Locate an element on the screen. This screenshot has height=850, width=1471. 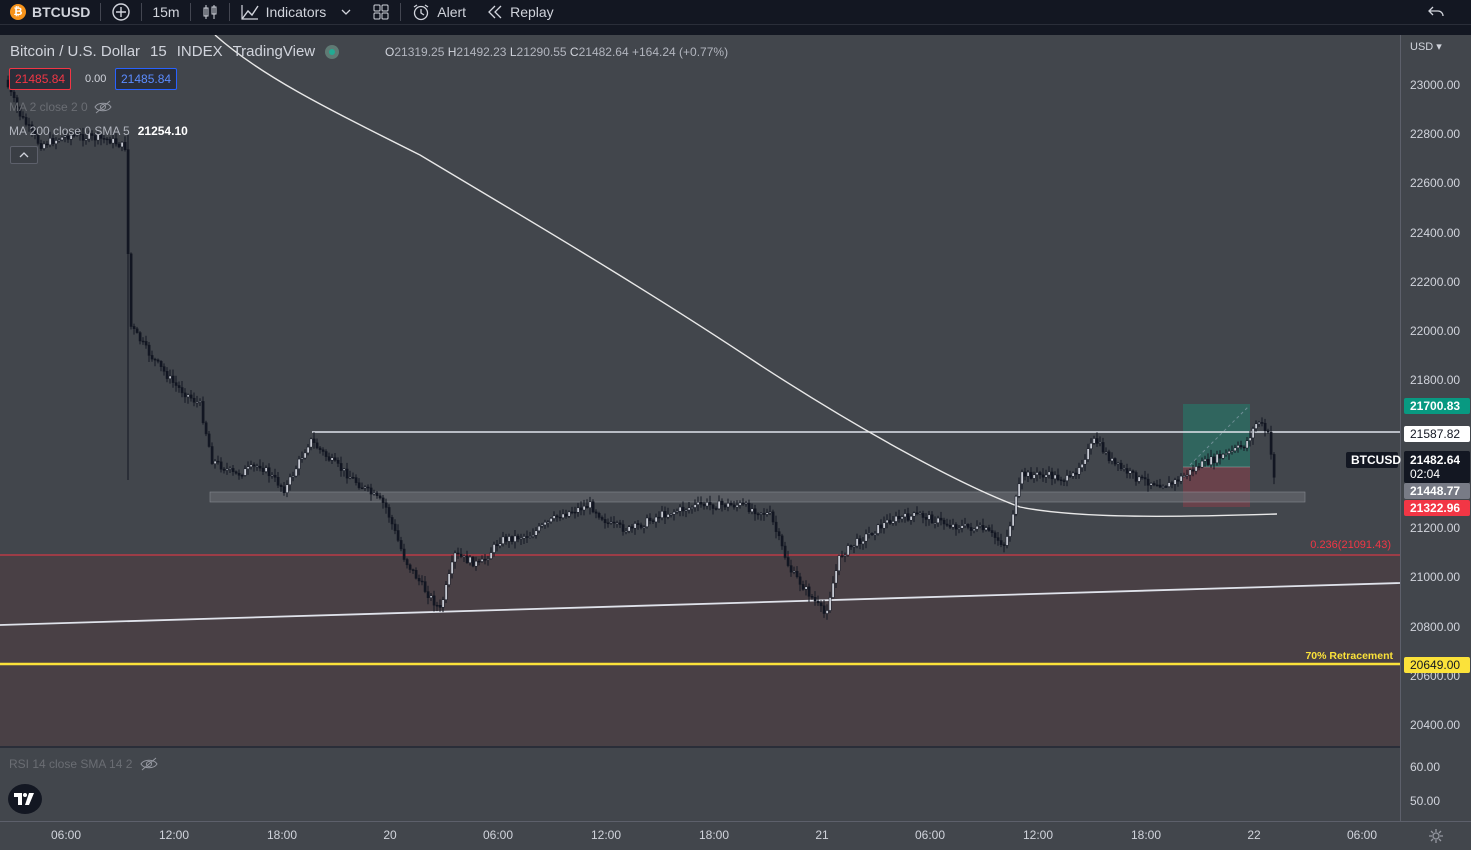
alert-button: Alert is located at coordinates (438, 12).